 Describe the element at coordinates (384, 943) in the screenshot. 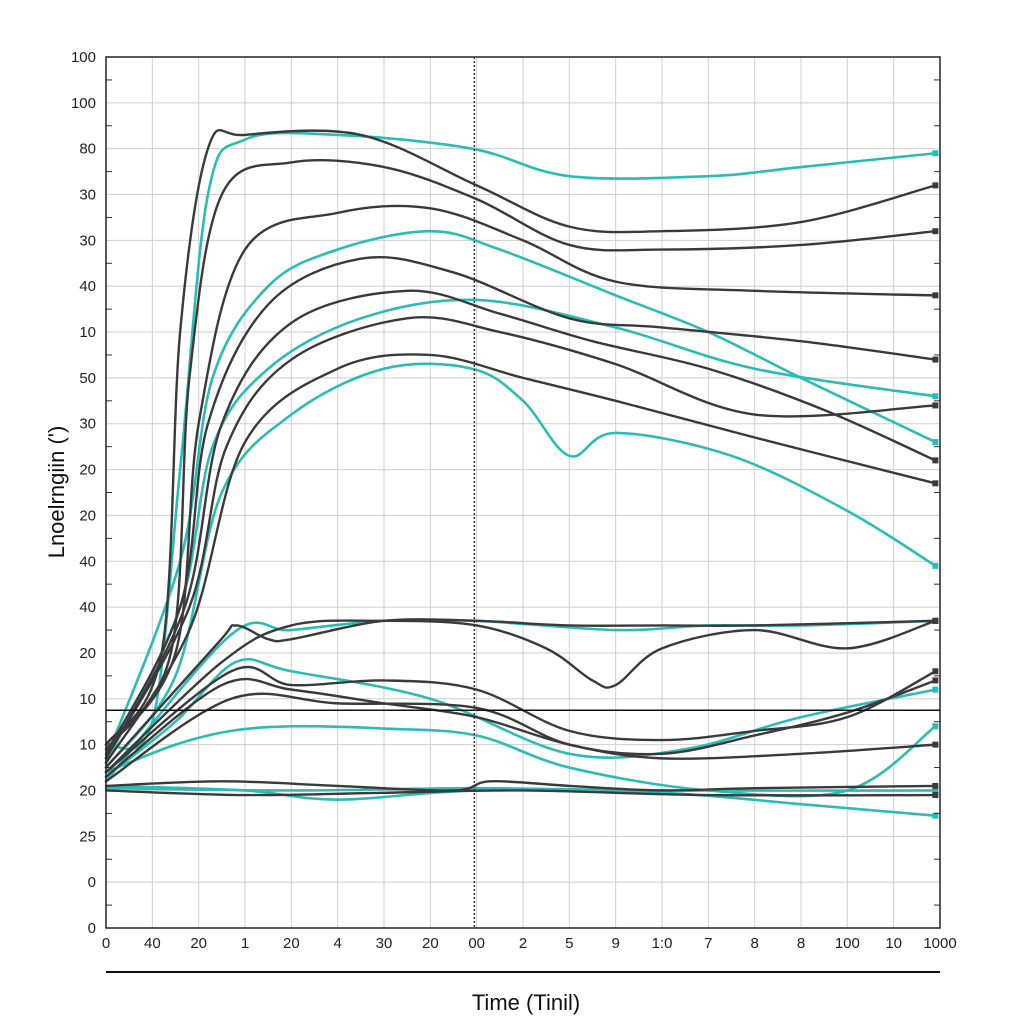

I see `x-tick-label: 30` at that location.